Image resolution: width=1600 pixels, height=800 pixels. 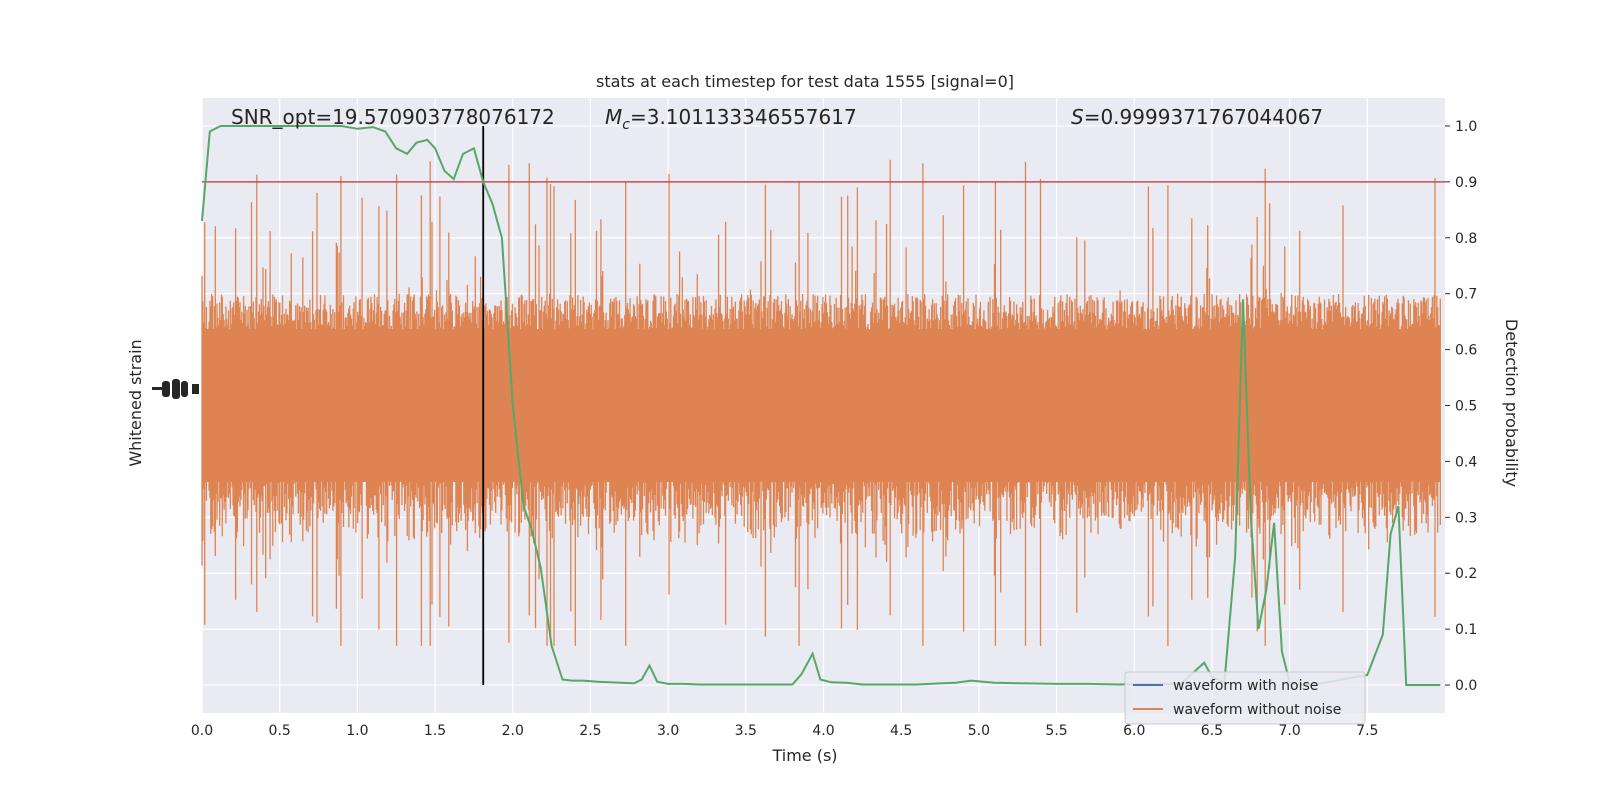 I want to click on noise-strain-core, so click(x=821, y=405).